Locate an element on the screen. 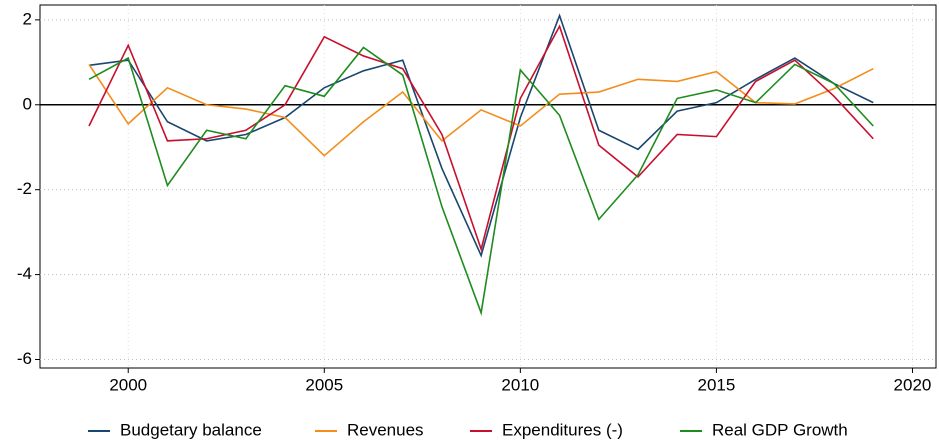 The width and height of the screenshot is (939, 447). x-tick-label: 2010 is located at coordinates (520, 384).